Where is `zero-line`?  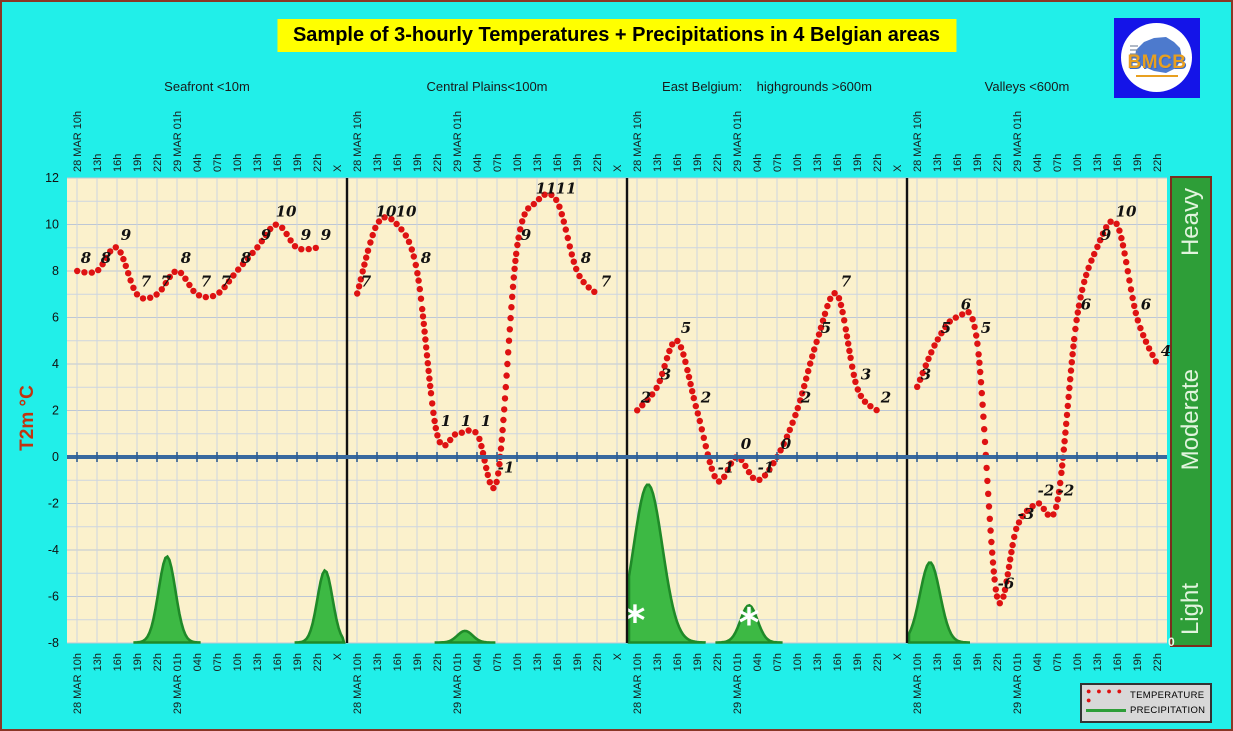 zero-line is located at coordinates (617, 457).